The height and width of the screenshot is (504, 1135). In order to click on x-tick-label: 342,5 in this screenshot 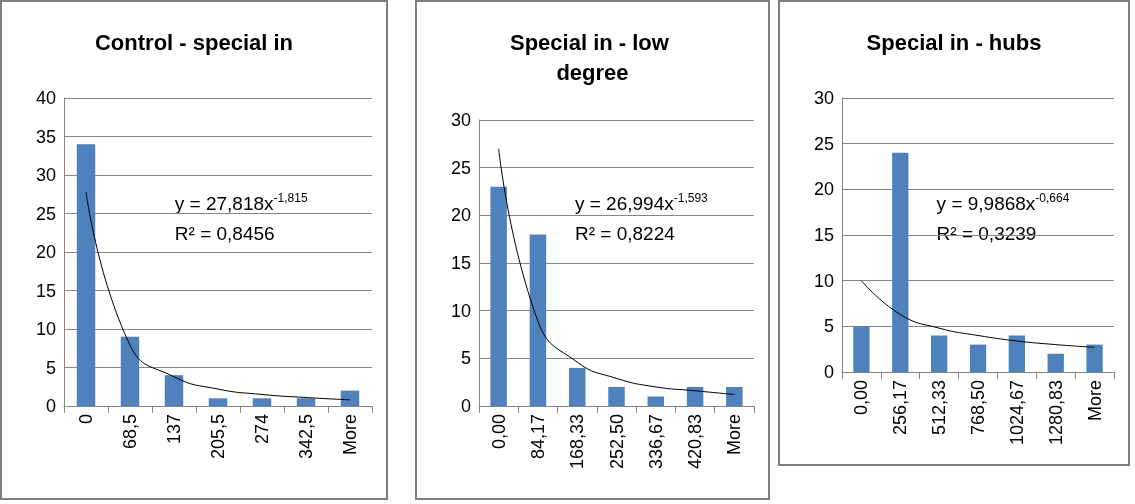, I will do `click(306, 437)`.